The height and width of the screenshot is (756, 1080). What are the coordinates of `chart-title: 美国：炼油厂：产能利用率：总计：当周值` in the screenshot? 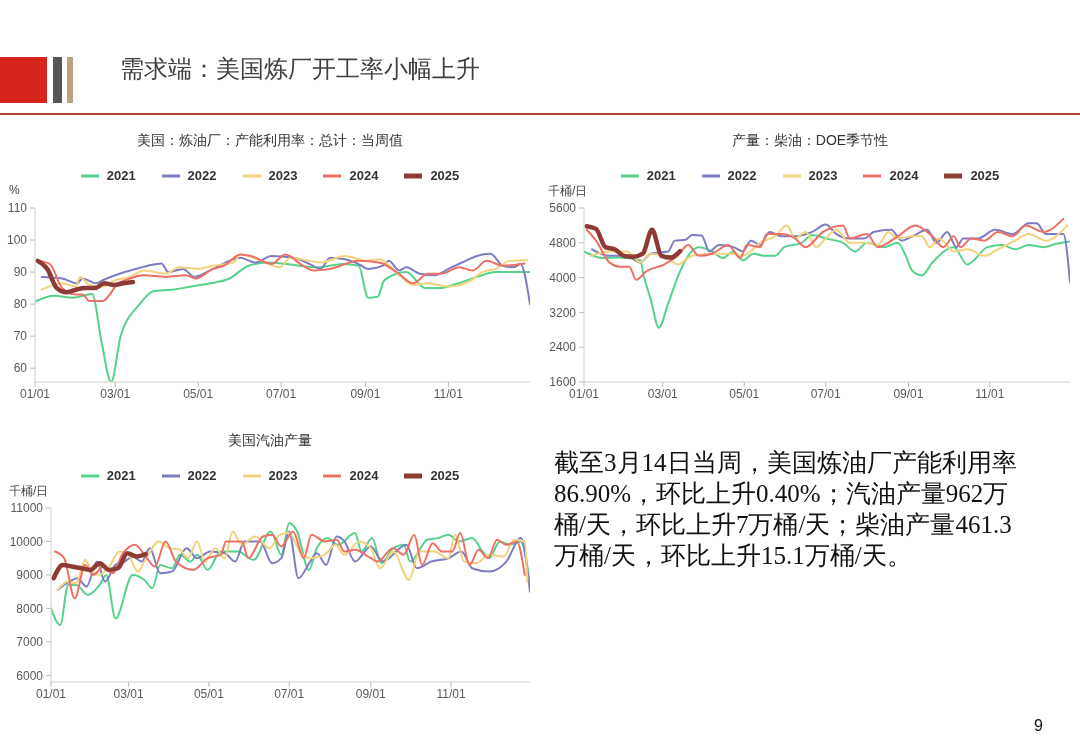 It's located at (270, 141).